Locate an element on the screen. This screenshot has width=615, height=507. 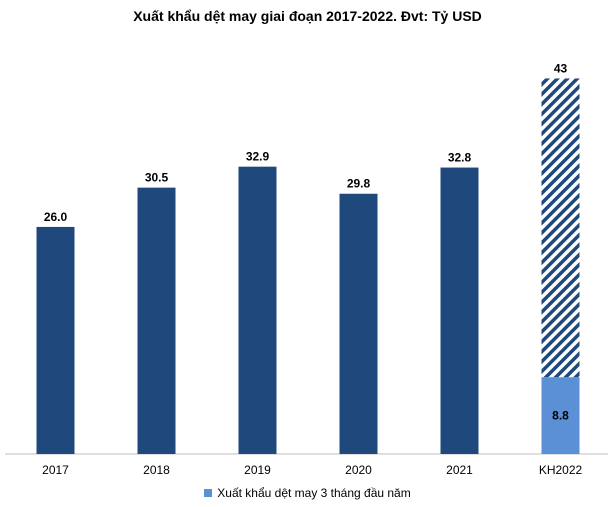
stacked-bar-KH2022 is located at coordinates (560, 415).